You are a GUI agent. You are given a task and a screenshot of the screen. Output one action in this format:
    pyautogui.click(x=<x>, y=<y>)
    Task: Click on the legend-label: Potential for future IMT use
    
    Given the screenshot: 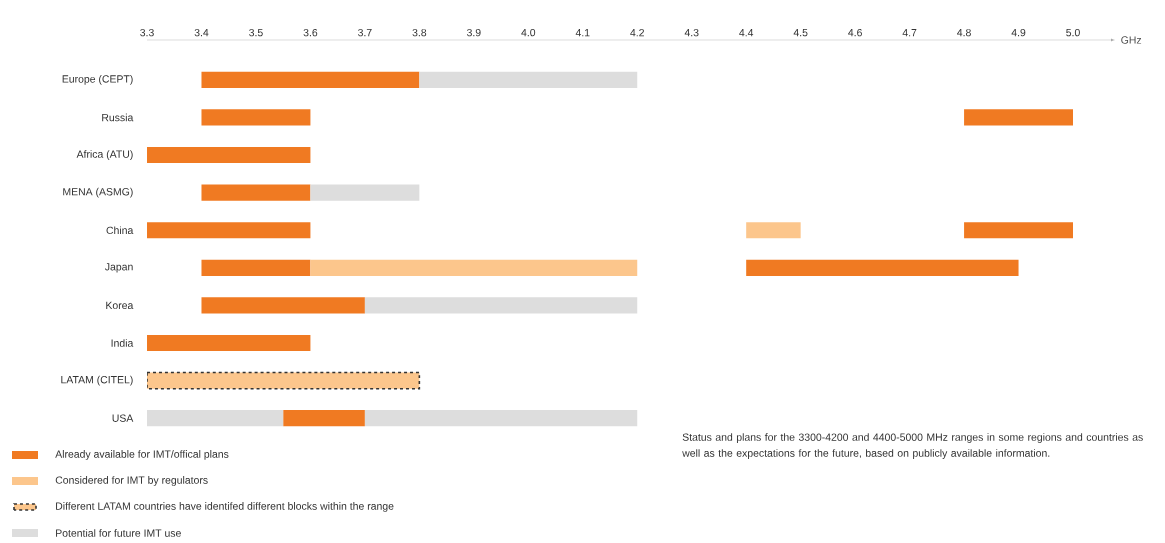 What is the action you would take?
    pyautogui.click(x=118, y=533)
    